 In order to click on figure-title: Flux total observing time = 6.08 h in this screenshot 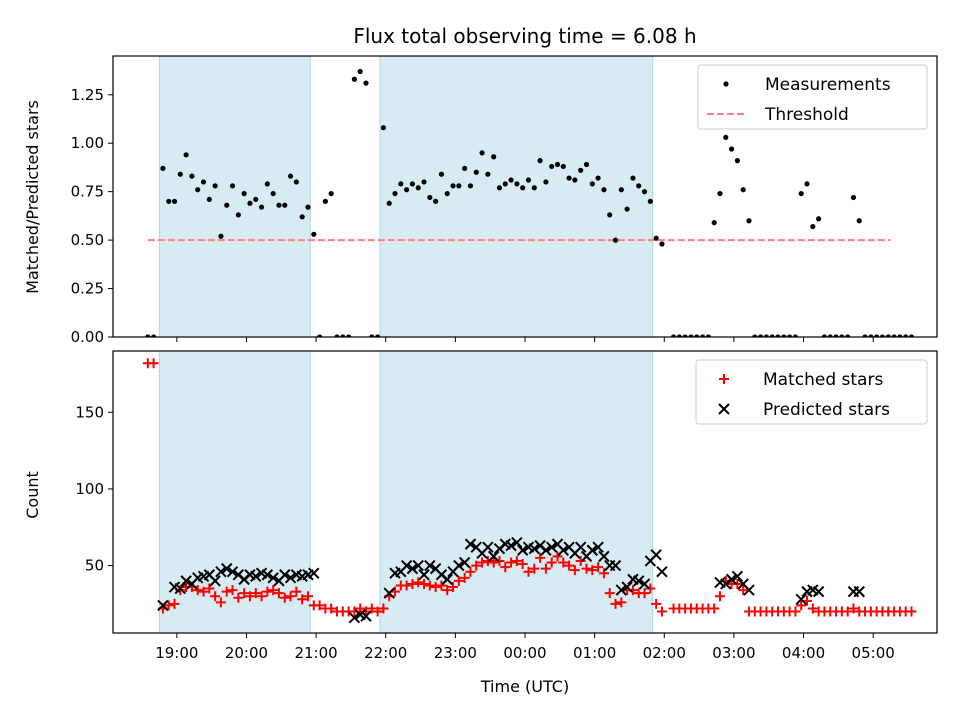, I will do `click(524, 36)`.